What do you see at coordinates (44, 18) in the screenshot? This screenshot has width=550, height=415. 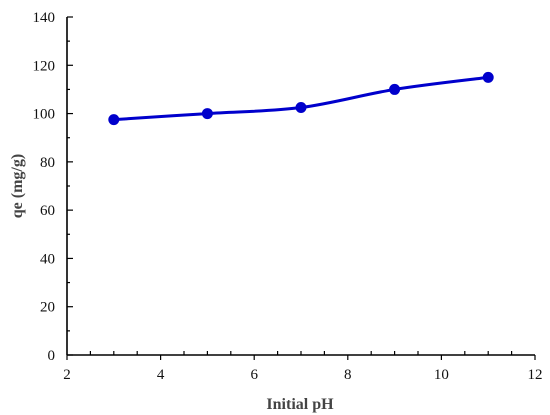 I see `y-tick-label: 140` at bounding box center [44, 18].